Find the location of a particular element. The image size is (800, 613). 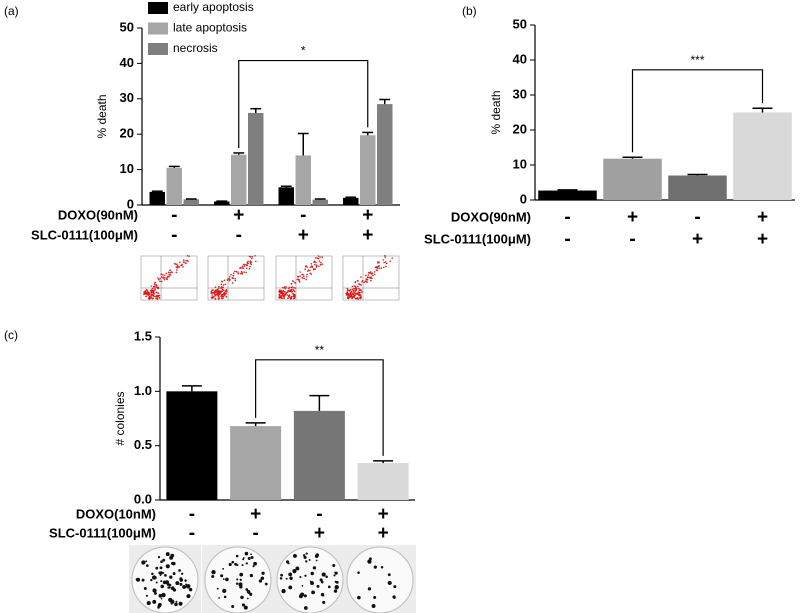

treatment-label: DOXO(10nM) is located at coordinates (116, 513).